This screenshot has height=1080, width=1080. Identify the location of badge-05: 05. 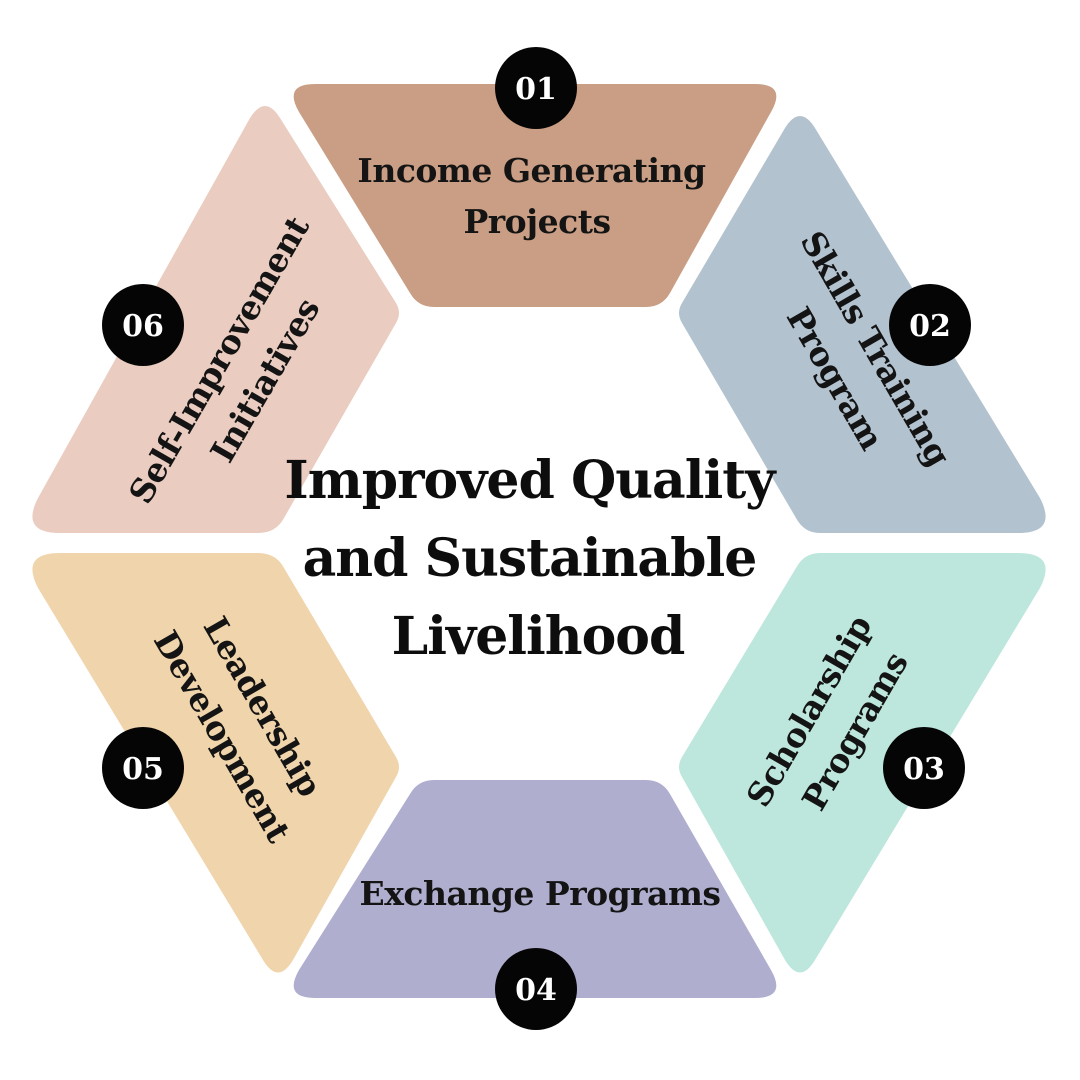
(143, 768).